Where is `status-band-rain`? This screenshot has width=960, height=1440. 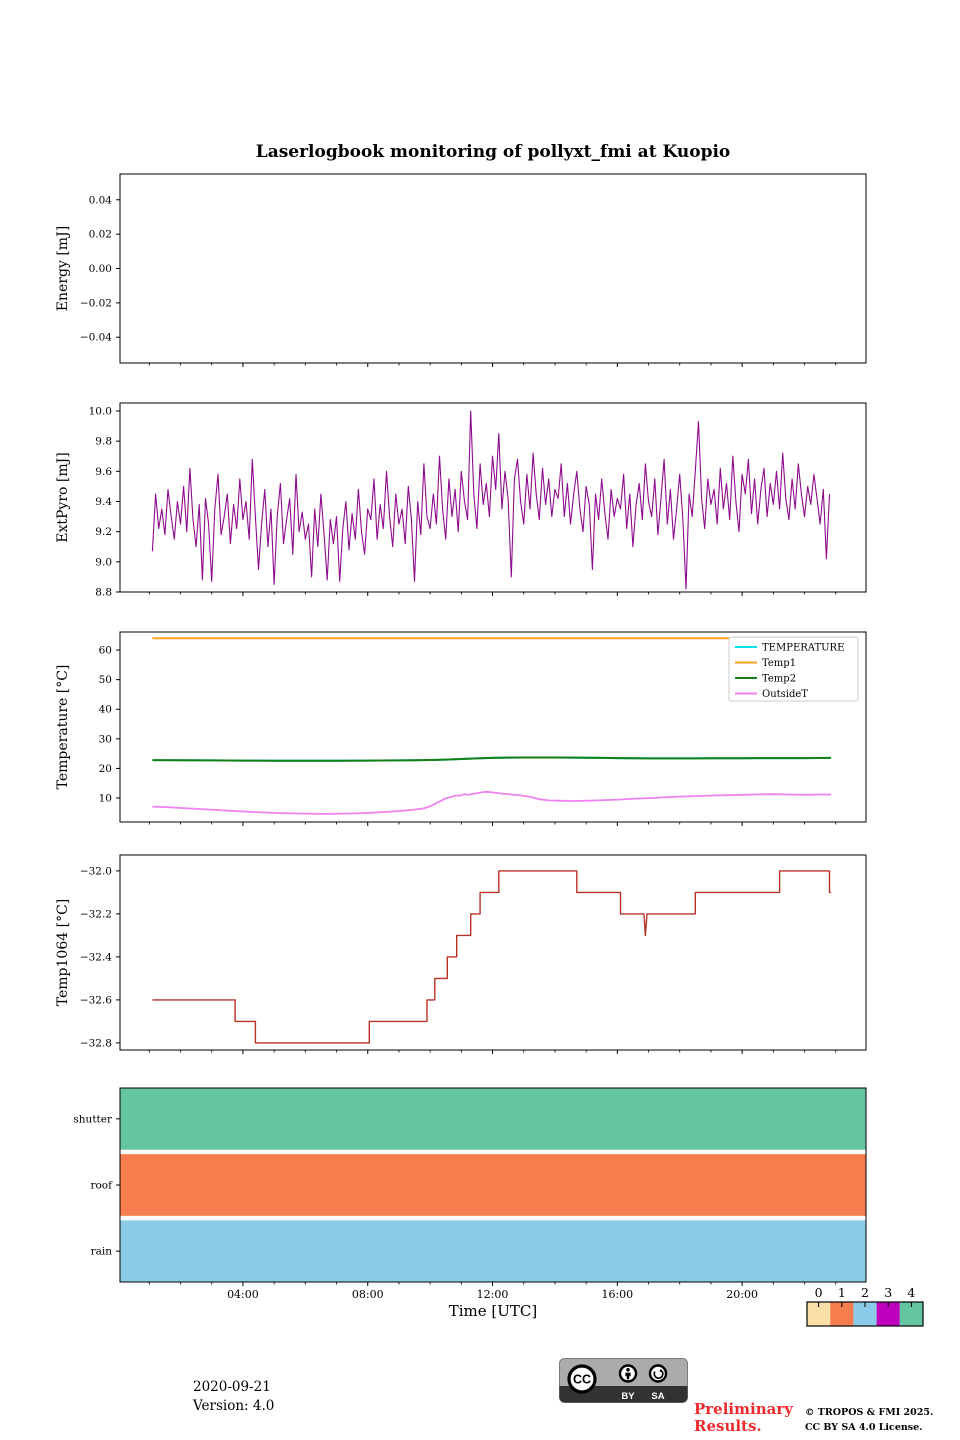 status-band-rain is located at coordinates (493, 1251).